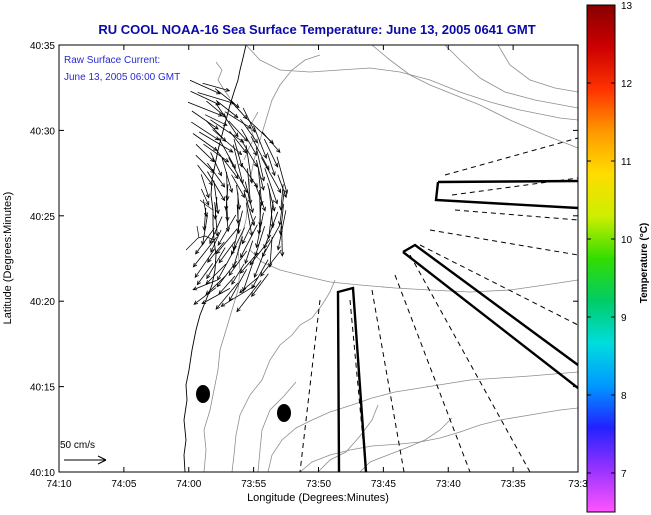  What do you see at coordinates (58, 484) in the screenshot?
I see `x-tick-label: 74:10` at bounding box center [58, 484].